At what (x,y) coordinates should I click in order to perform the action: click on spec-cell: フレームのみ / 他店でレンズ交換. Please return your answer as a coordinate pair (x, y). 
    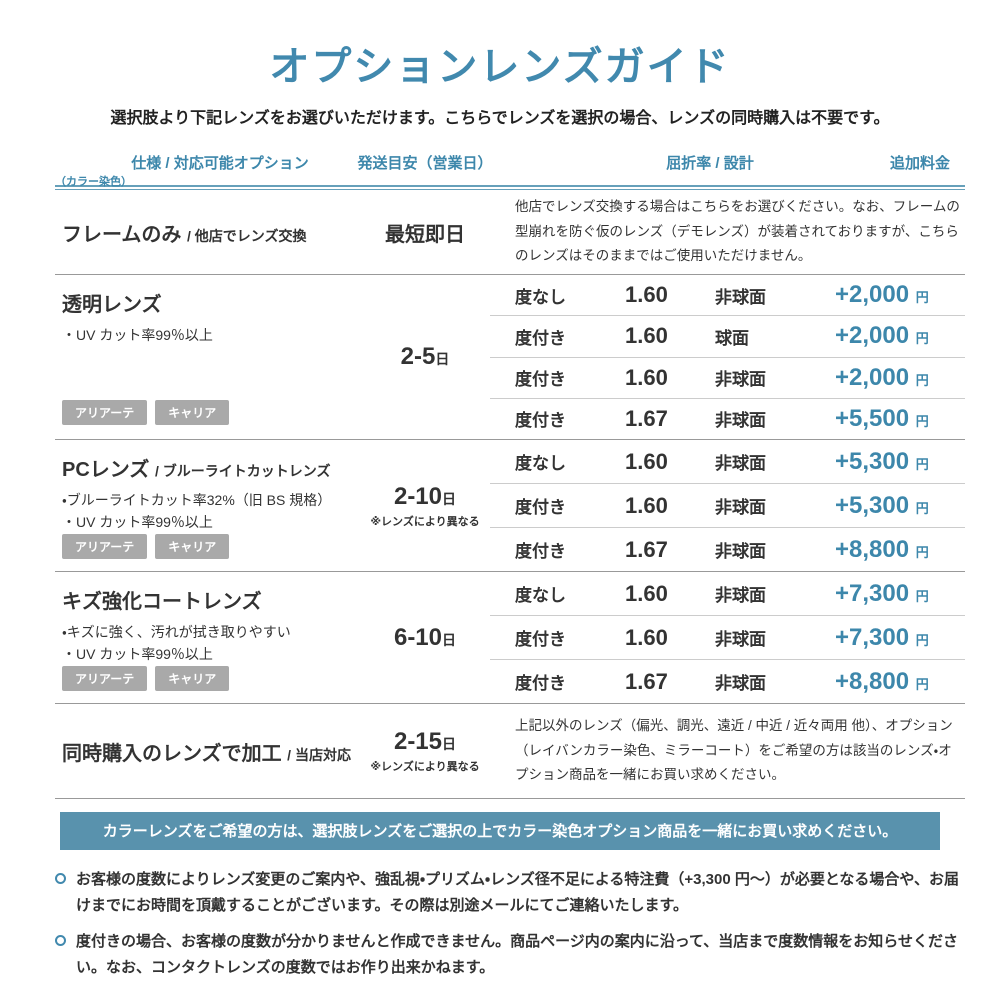
    Looking at the image, I should click on (207, 232).